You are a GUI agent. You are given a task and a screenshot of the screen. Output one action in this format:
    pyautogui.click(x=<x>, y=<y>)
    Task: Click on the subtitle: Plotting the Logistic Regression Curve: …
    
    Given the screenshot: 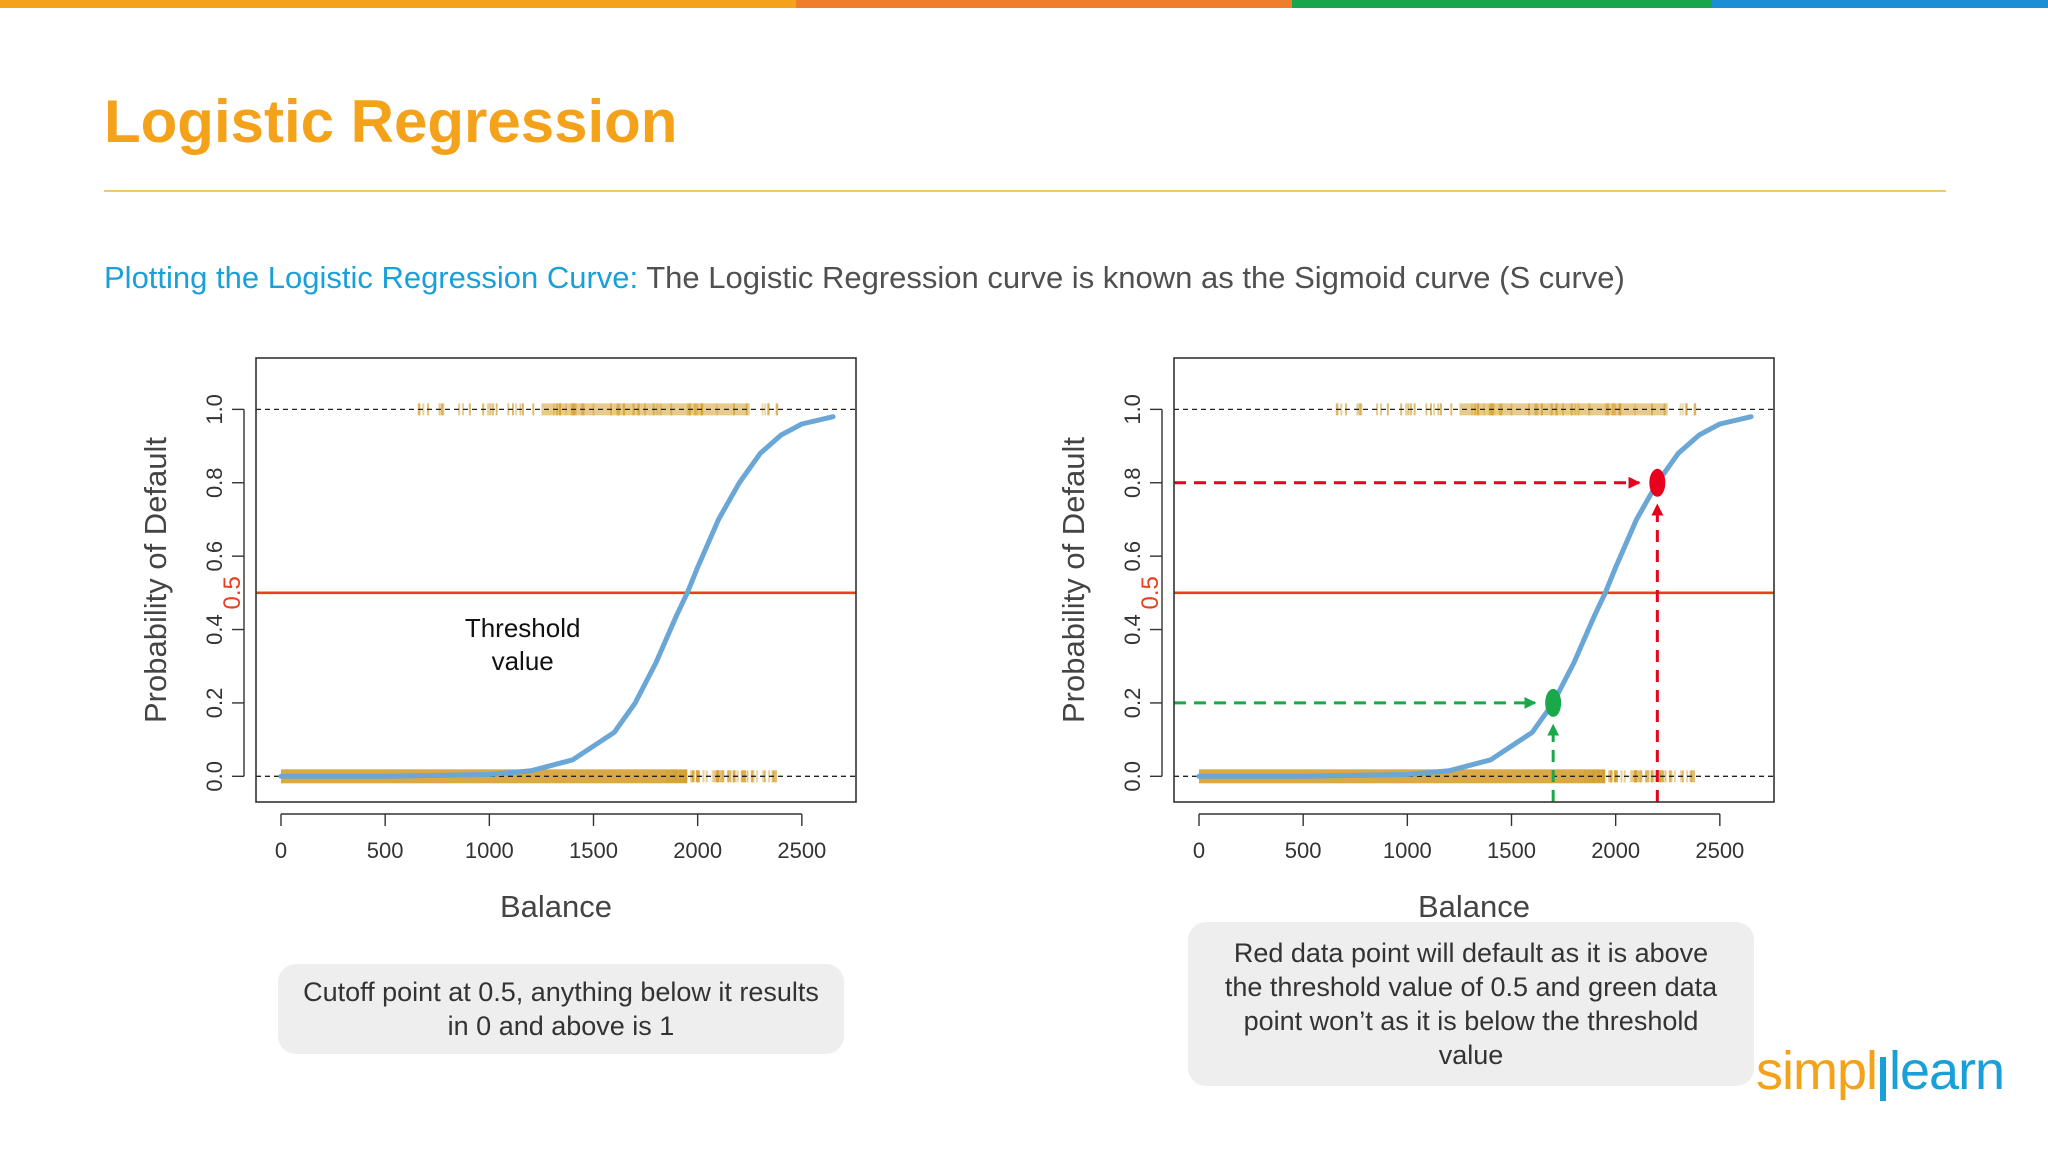 What is the action you would take?
    pyautogui.click(x=864, y=278)
    